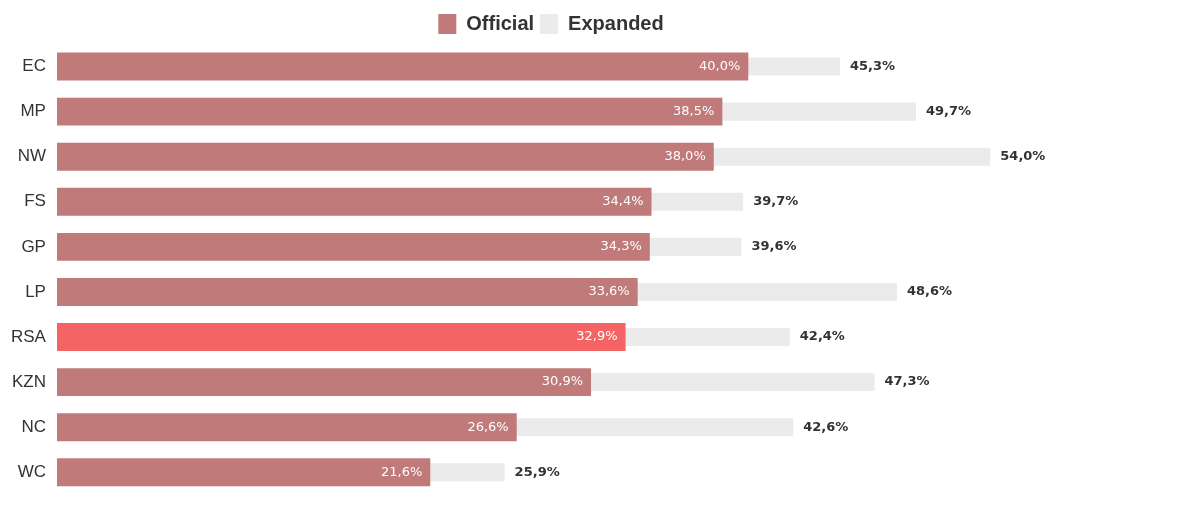  What do you see at coordinates (929, 291) in the screenshot?
I see `data-label: 48,6%` at bounding box center [929, 291].